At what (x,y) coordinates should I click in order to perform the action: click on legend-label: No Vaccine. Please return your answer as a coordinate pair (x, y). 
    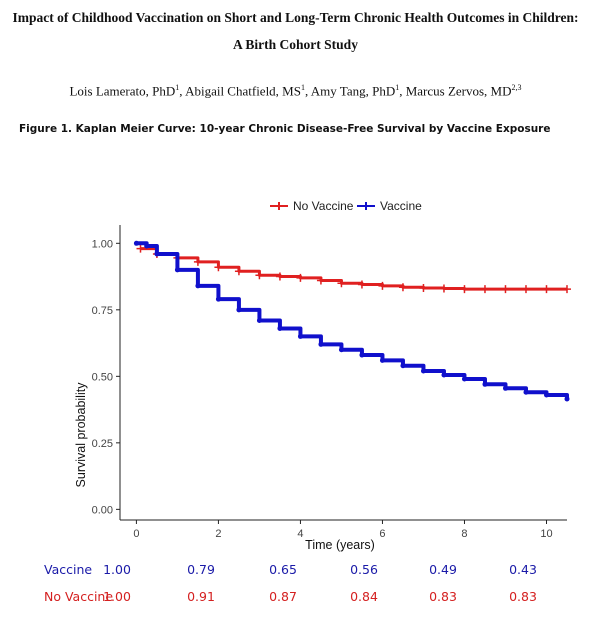
    Looking at the image, I should click on (323, 206).